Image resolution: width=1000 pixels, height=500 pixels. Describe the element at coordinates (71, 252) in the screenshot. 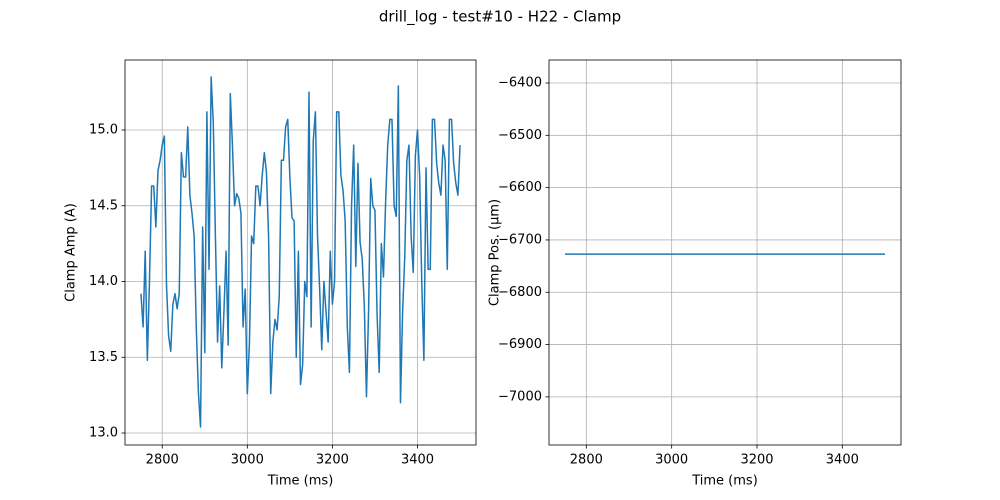

I see `y-axis-label: Clamp Amp (A)` at that location.